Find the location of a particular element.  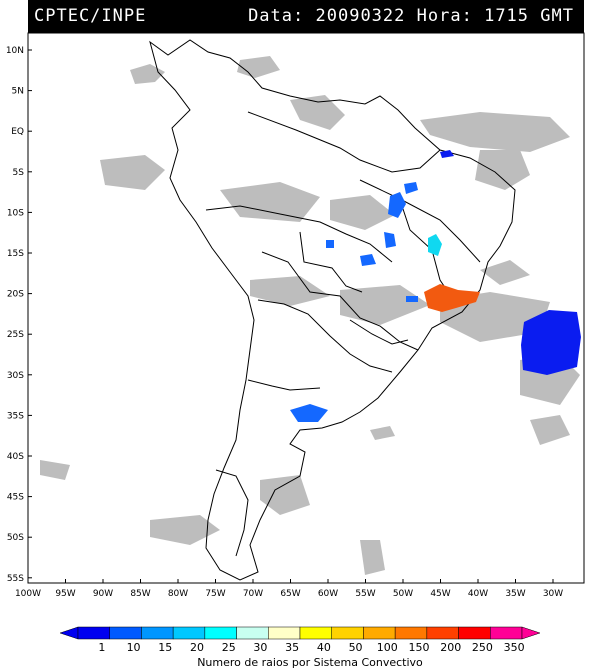

lat-tick-label: 45S is located at coordinates (15, 498).